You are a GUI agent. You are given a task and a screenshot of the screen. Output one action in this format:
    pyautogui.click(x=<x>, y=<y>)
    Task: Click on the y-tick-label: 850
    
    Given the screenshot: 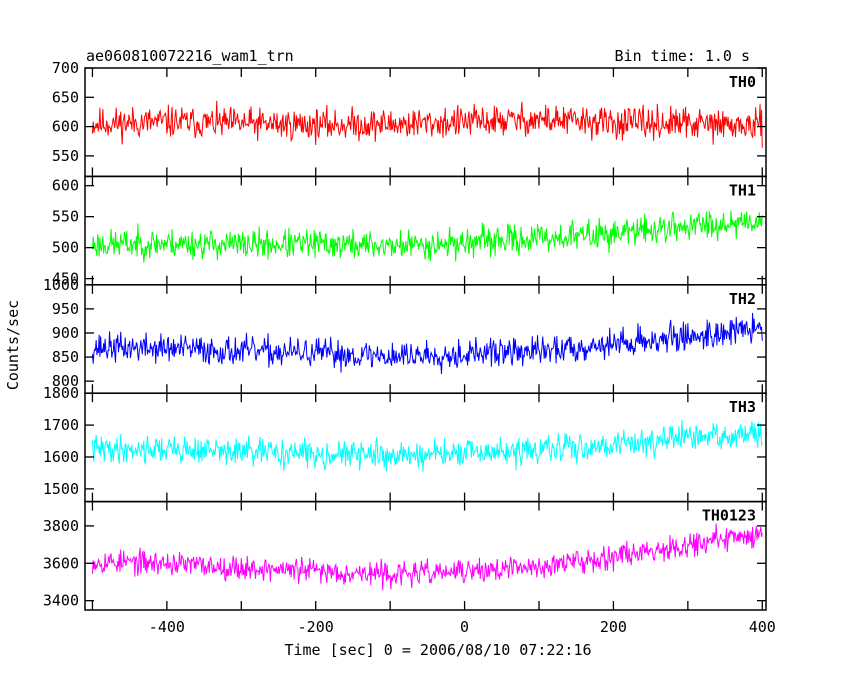 What is the action you would take?
    pyautogui.click(x=65, y=357)
    